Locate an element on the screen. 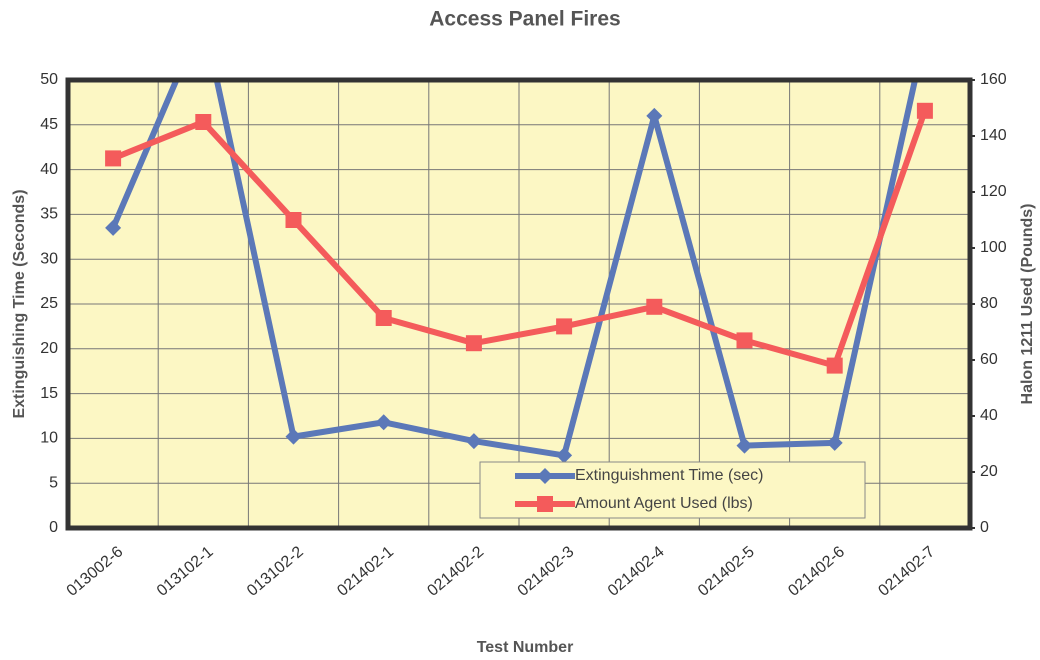 The width and height of the screenshot is (1040, 660). y2-tick-label: 40 is located at coordinates (989, 415).